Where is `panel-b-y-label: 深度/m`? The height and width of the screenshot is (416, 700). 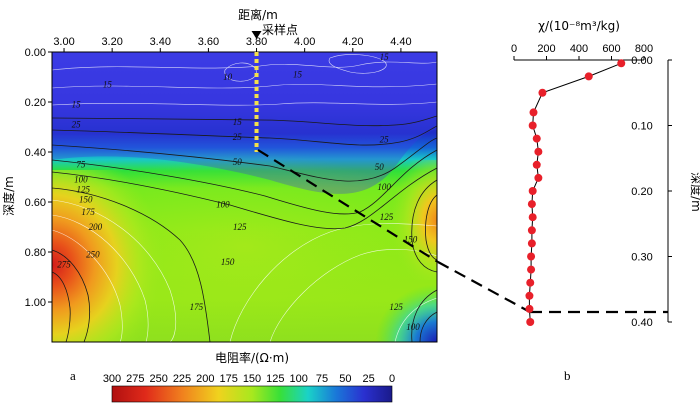 panel-b-y-label: 深度/m is located at coordinates (694, 192).